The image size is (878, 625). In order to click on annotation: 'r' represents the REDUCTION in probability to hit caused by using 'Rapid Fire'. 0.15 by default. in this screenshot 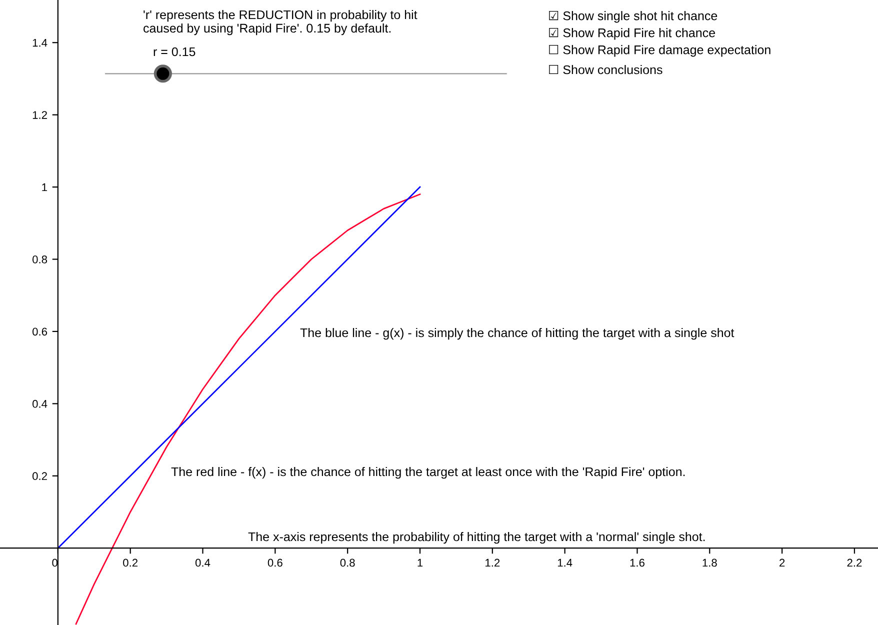, I will do `click(281, 23)`.